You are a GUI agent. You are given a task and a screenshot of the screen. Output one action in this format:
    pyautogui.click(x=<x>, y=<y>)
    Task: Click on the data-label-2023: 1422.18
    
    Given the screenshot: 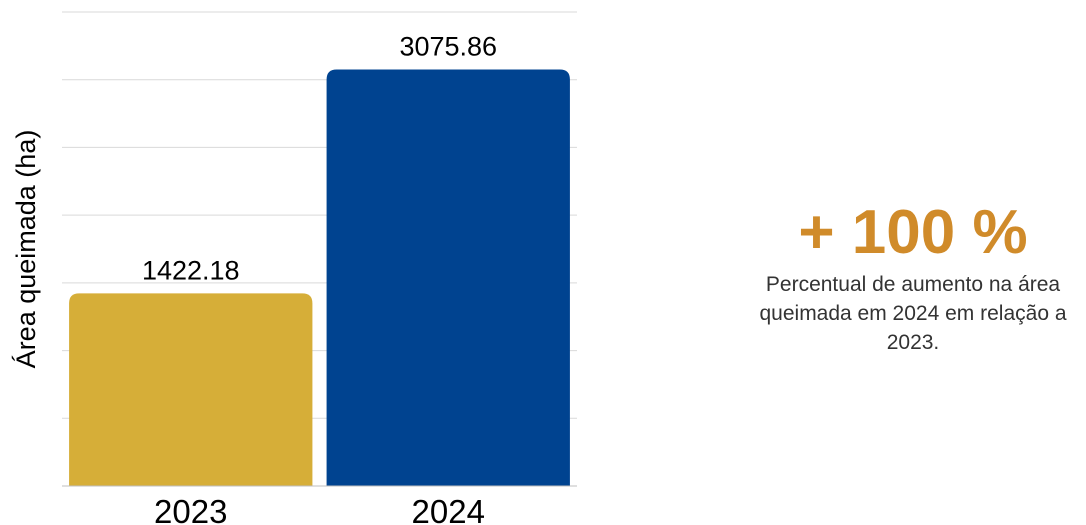 What is the action you would take?
    pyautogui.click(x=191, y=270)
    